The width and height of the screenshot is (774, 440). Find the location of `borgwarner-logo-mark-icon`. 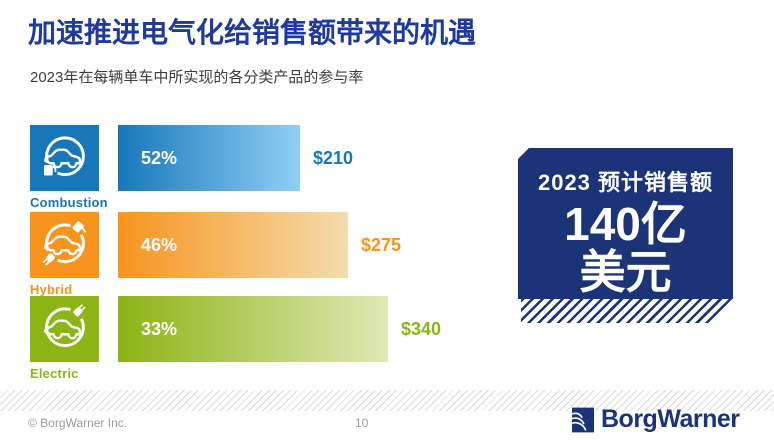

borgwarner-logo-mark-icon is located at coordinates (583, 419).